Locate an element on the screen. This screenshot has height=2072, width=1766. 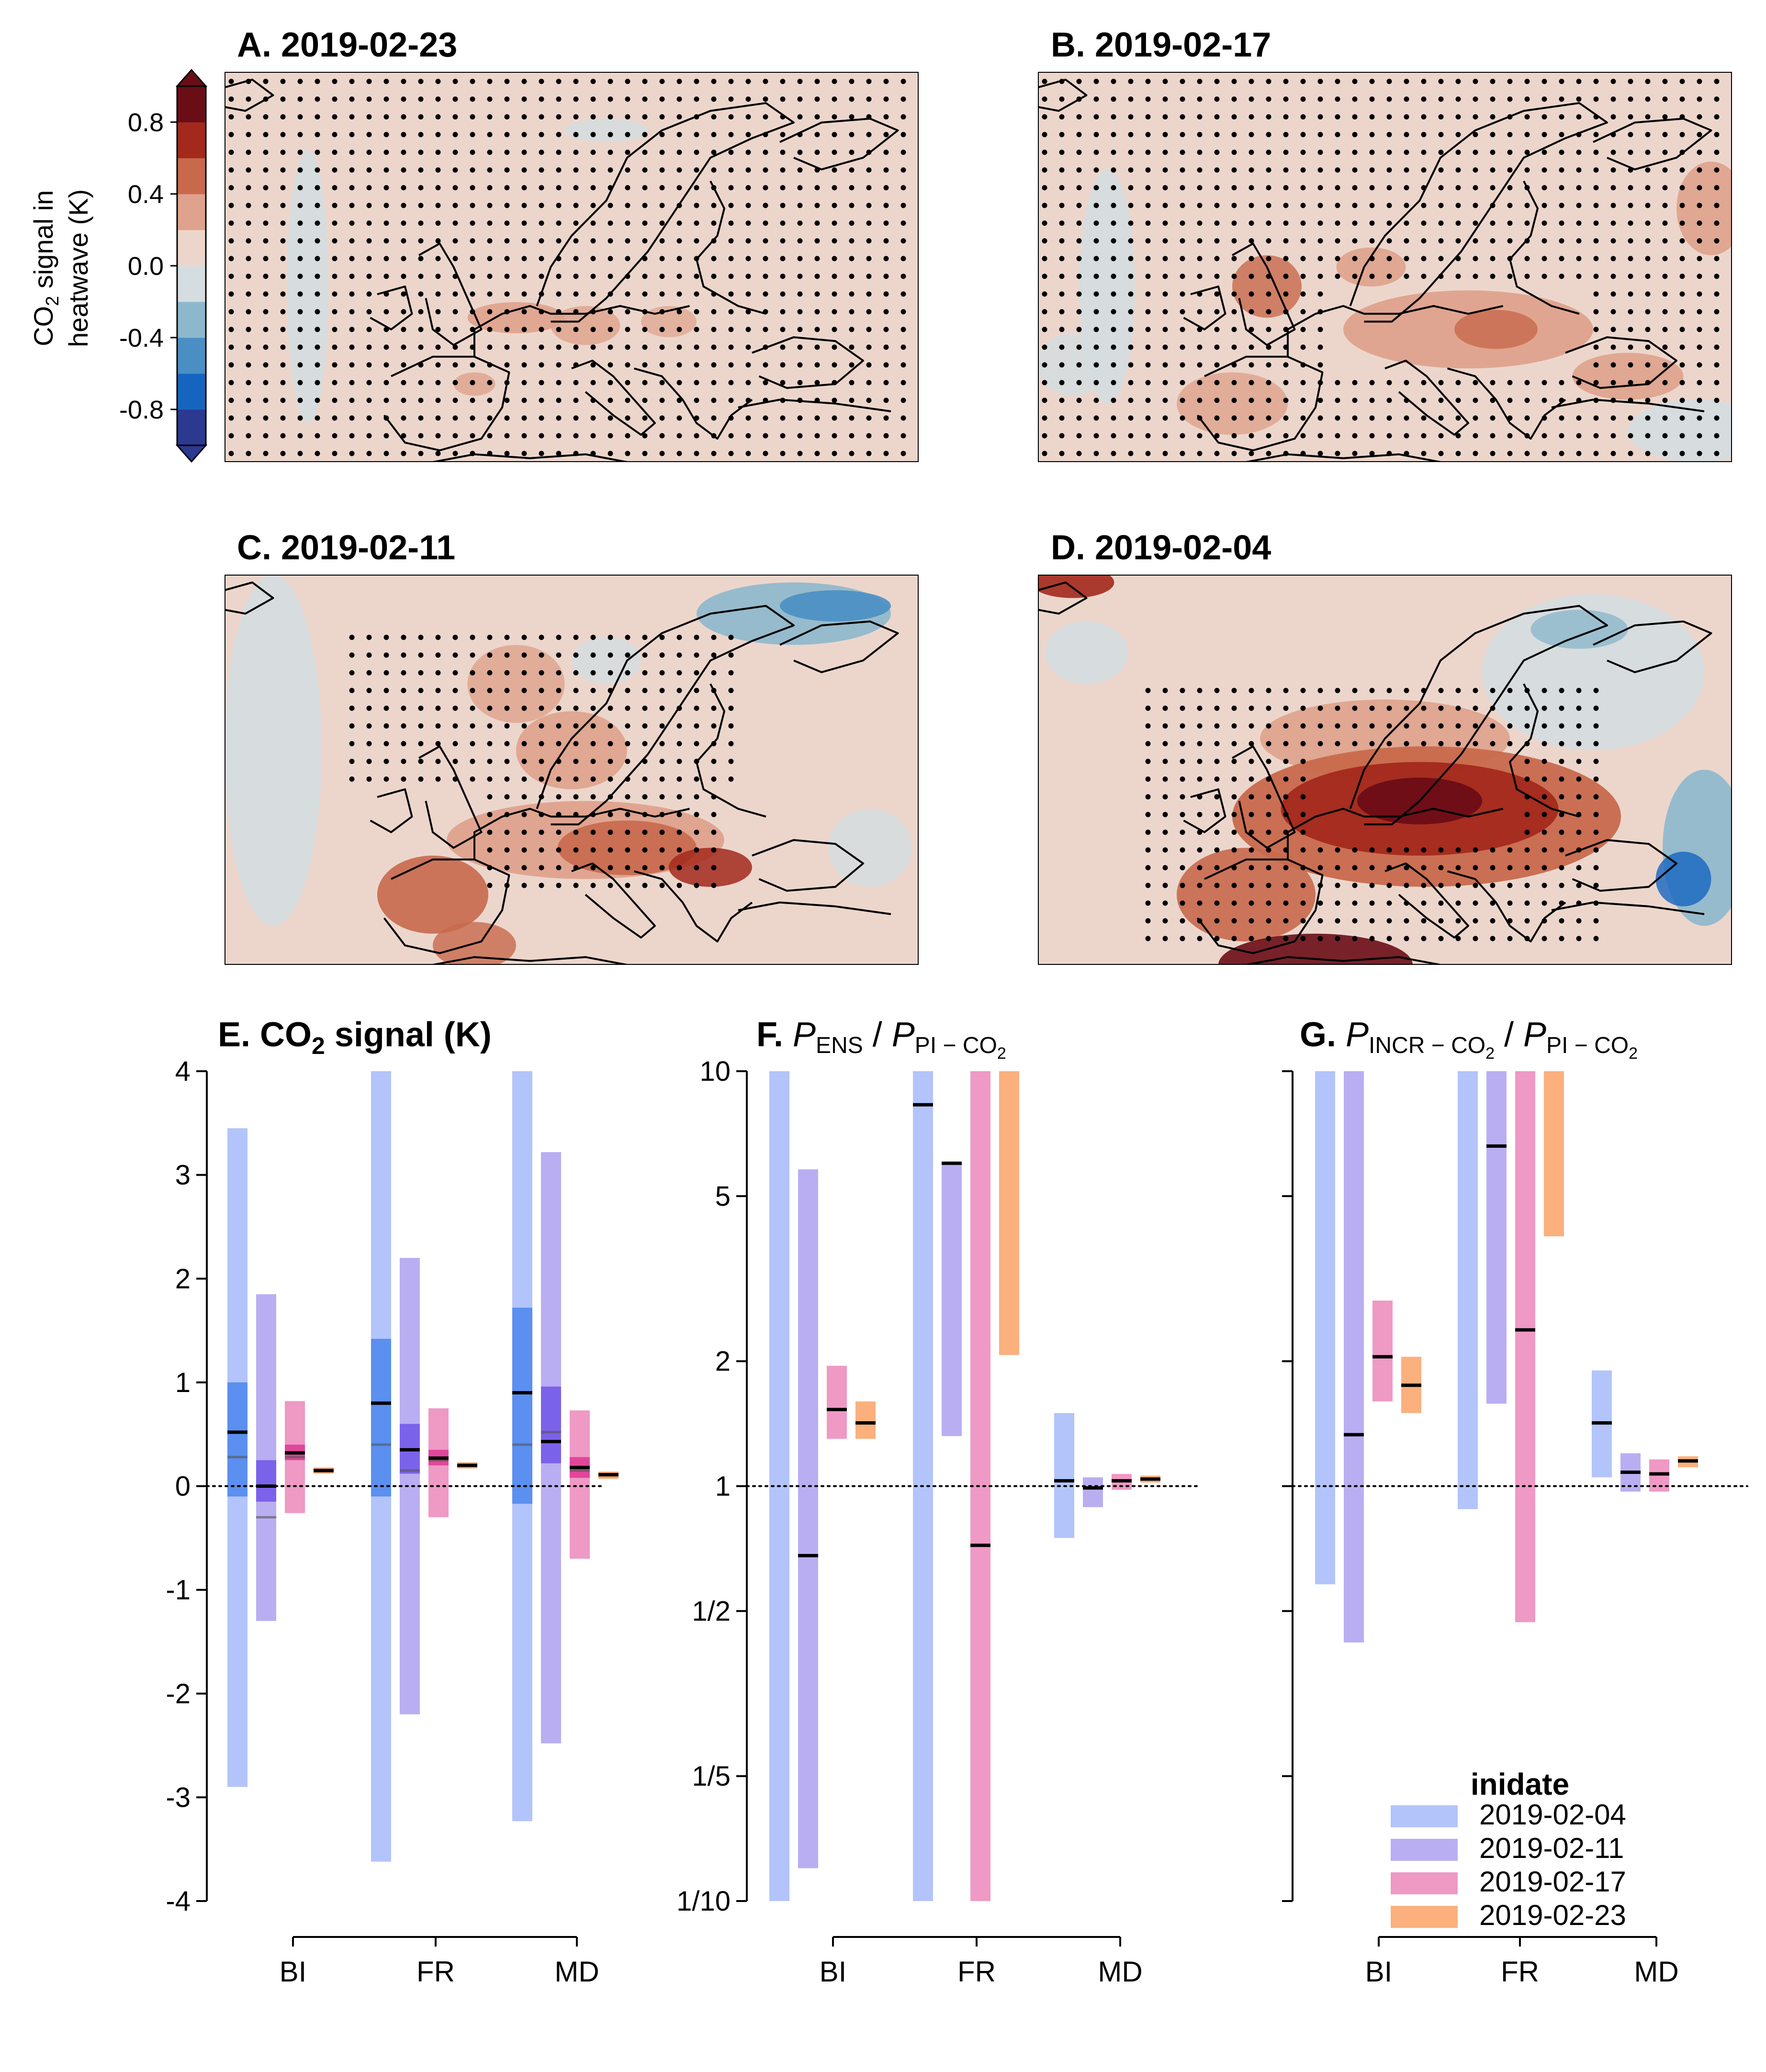
y-tick-label: 1/10 is located at coordinates (703, 1901).